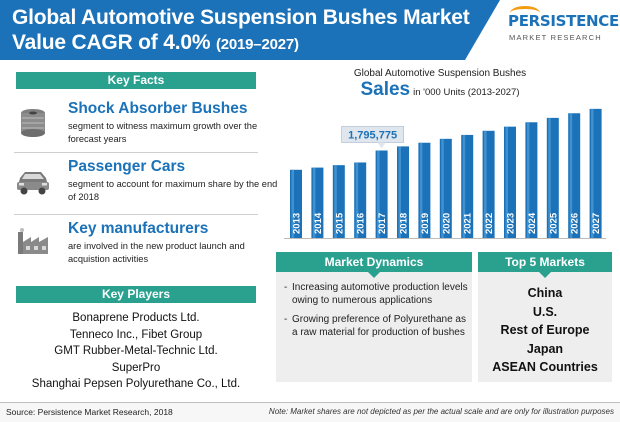 The height and width of the screenshot is (422, 620). Describe the element at coordinates (549, 177) in the screenshot. I see `bar-highlight-2025` at that location.